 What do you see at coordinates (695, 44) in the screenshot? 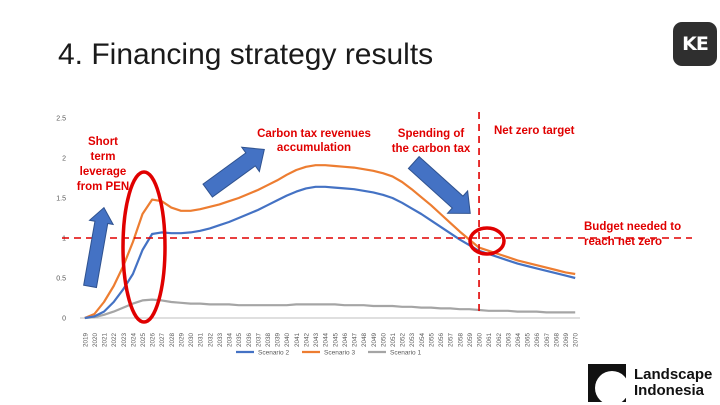
I see `ke-logo: KE` at bounding box center [695, 44].